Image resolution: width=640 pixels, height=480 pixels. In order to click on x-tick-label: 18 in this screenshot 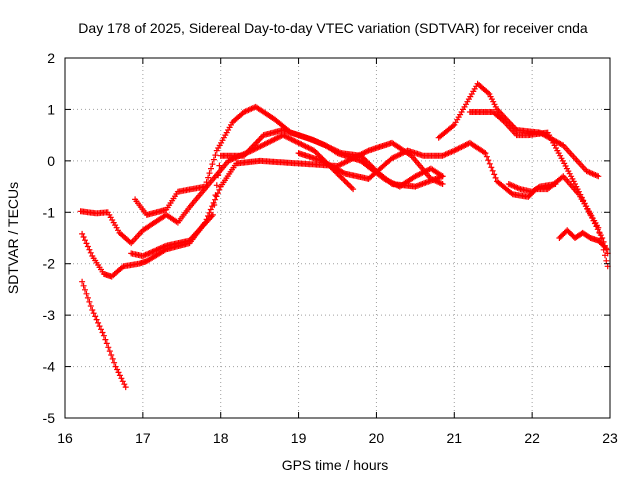, I will do `click(221, 438)`.